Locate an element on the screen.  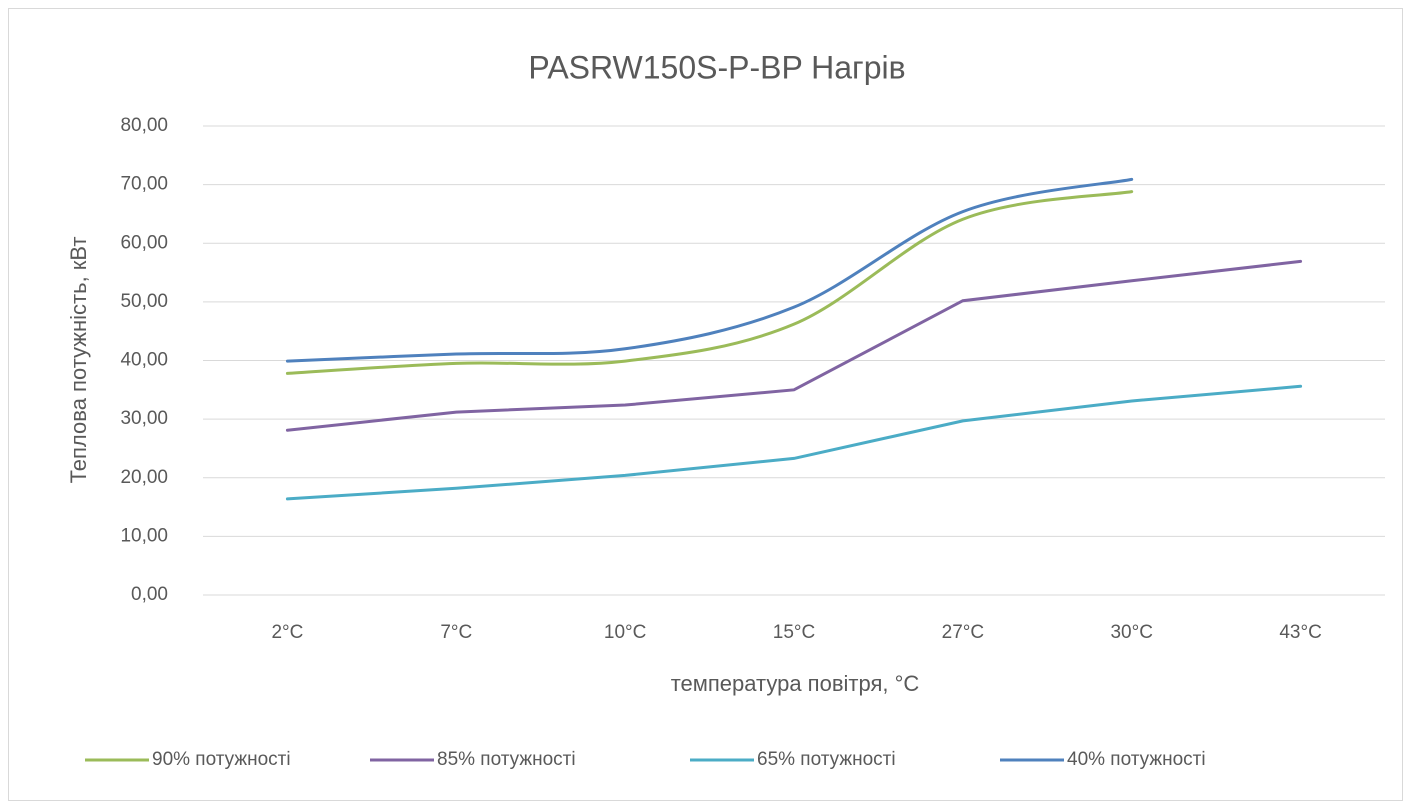
y-tick-label: 70,00 is located at coordinates (144, 184).